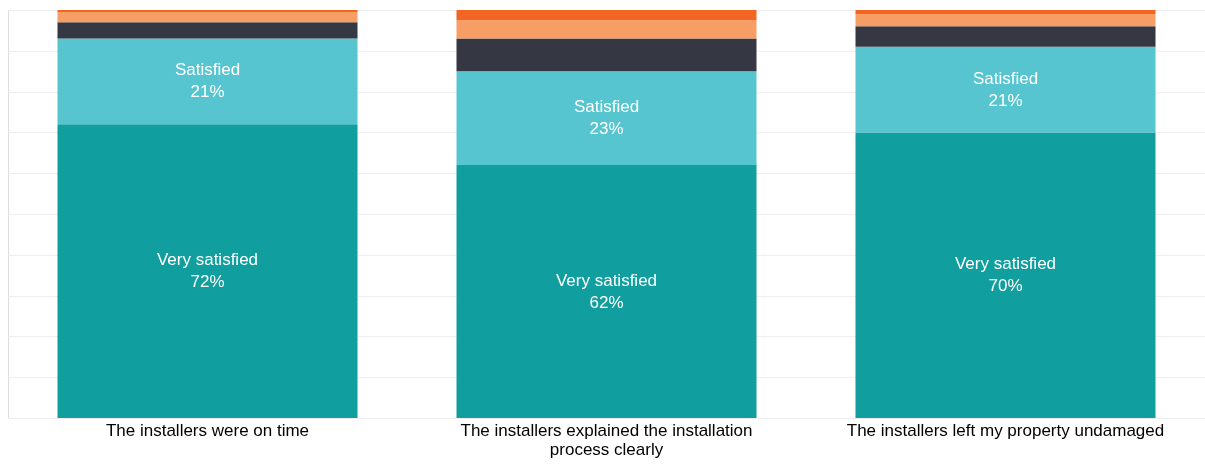 This screenshot has width=1205, height=466. What do you see at coordinates (1005, 286) in the screenshot?
I see `data-label: 70%` at bounding box center [1005, 286].